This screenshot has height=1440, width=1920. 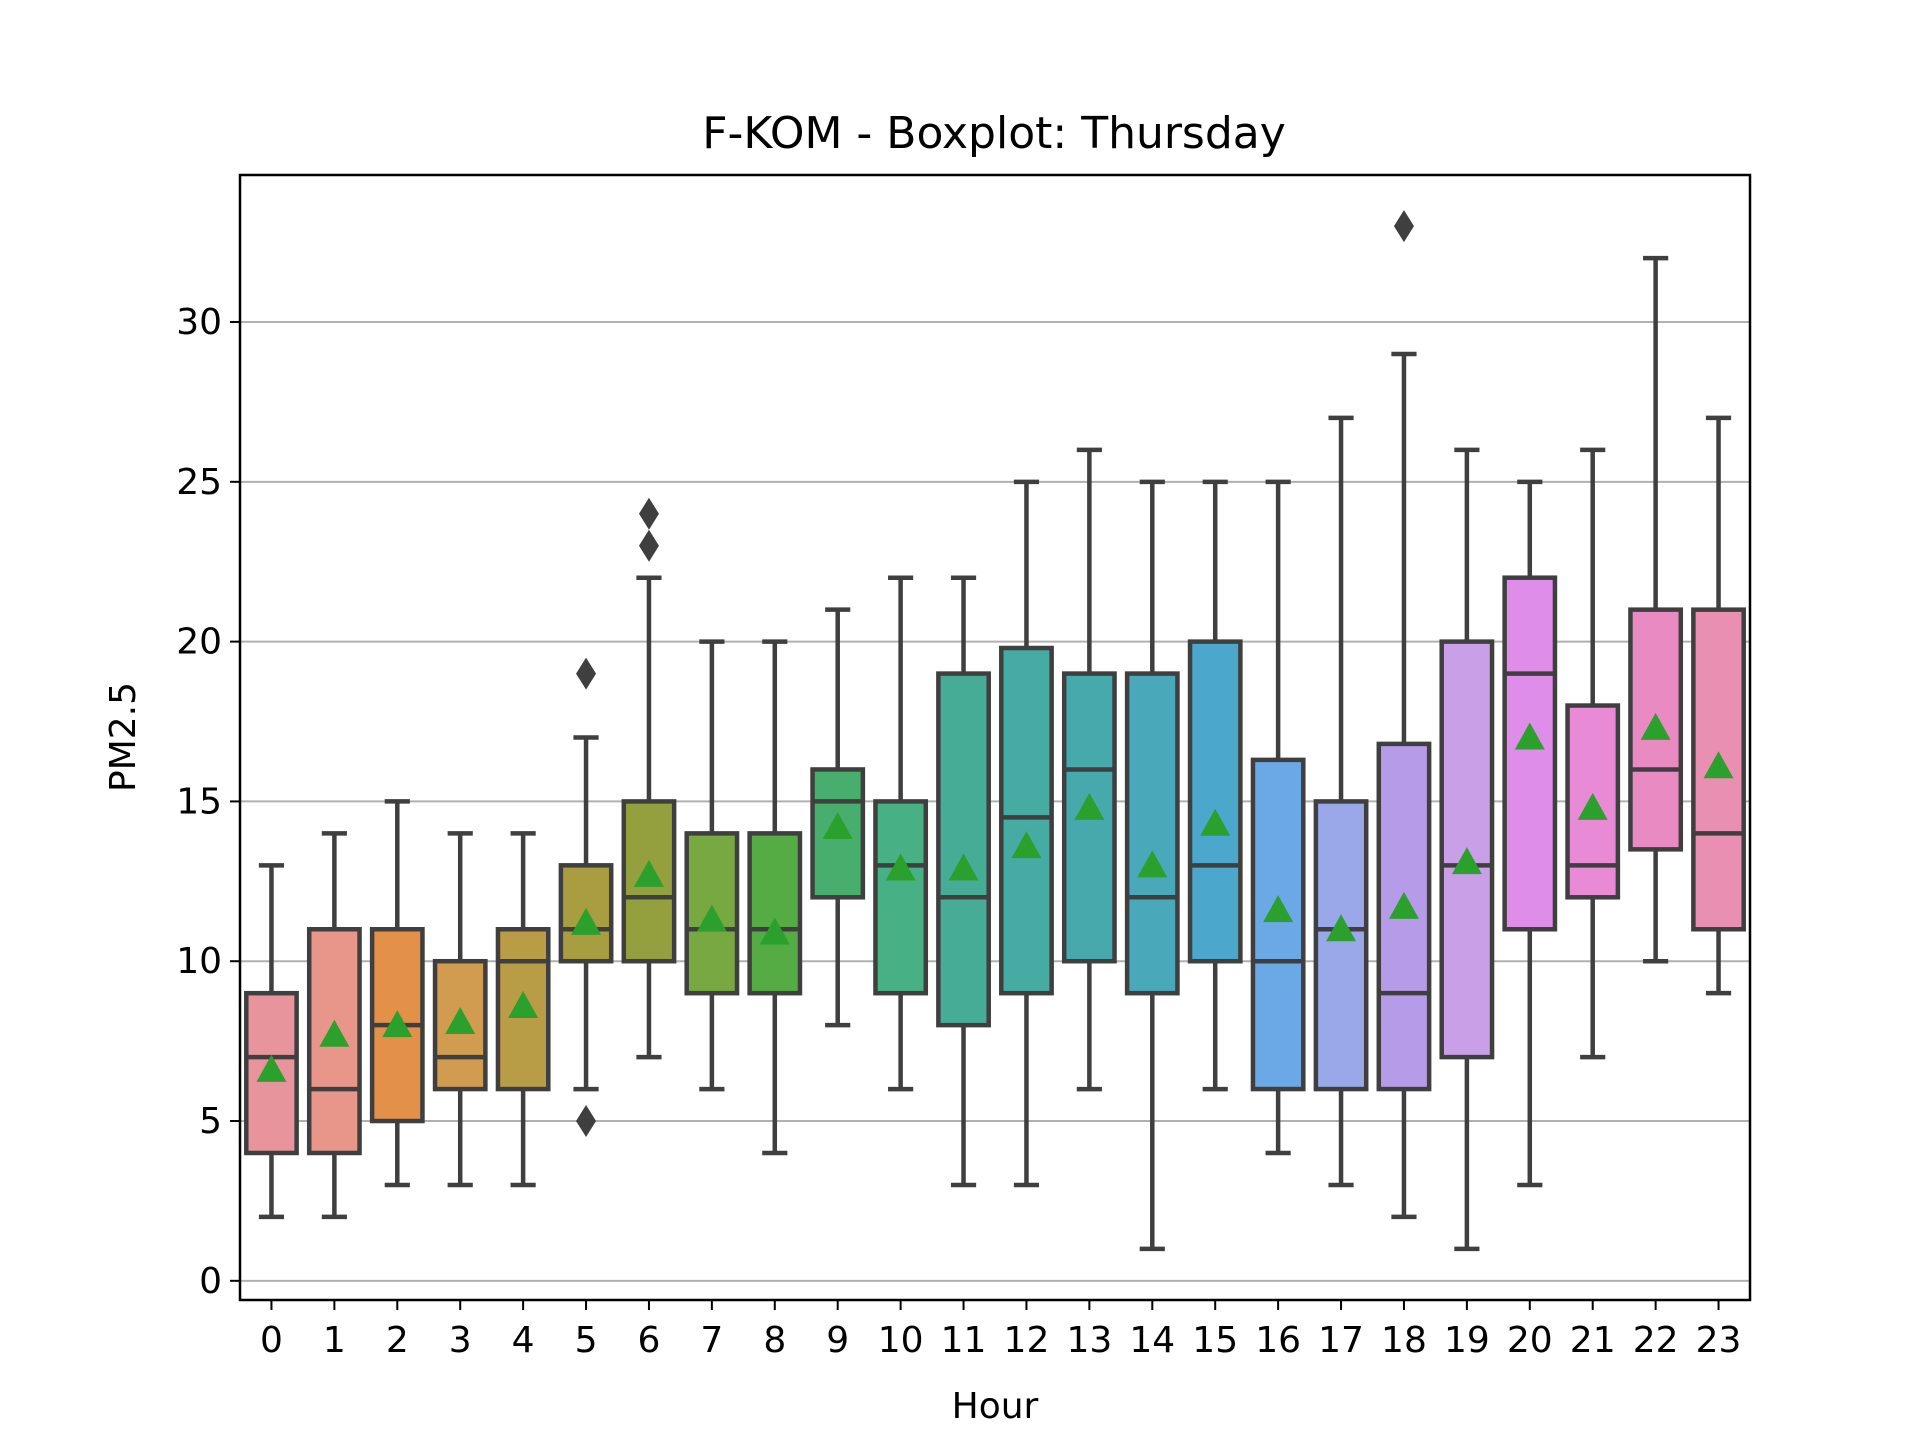 What do you see at coordinates (1467, 1340) in the screenshot?
I see `x-tick-label: 19` at bounding box center [1467, 1340].